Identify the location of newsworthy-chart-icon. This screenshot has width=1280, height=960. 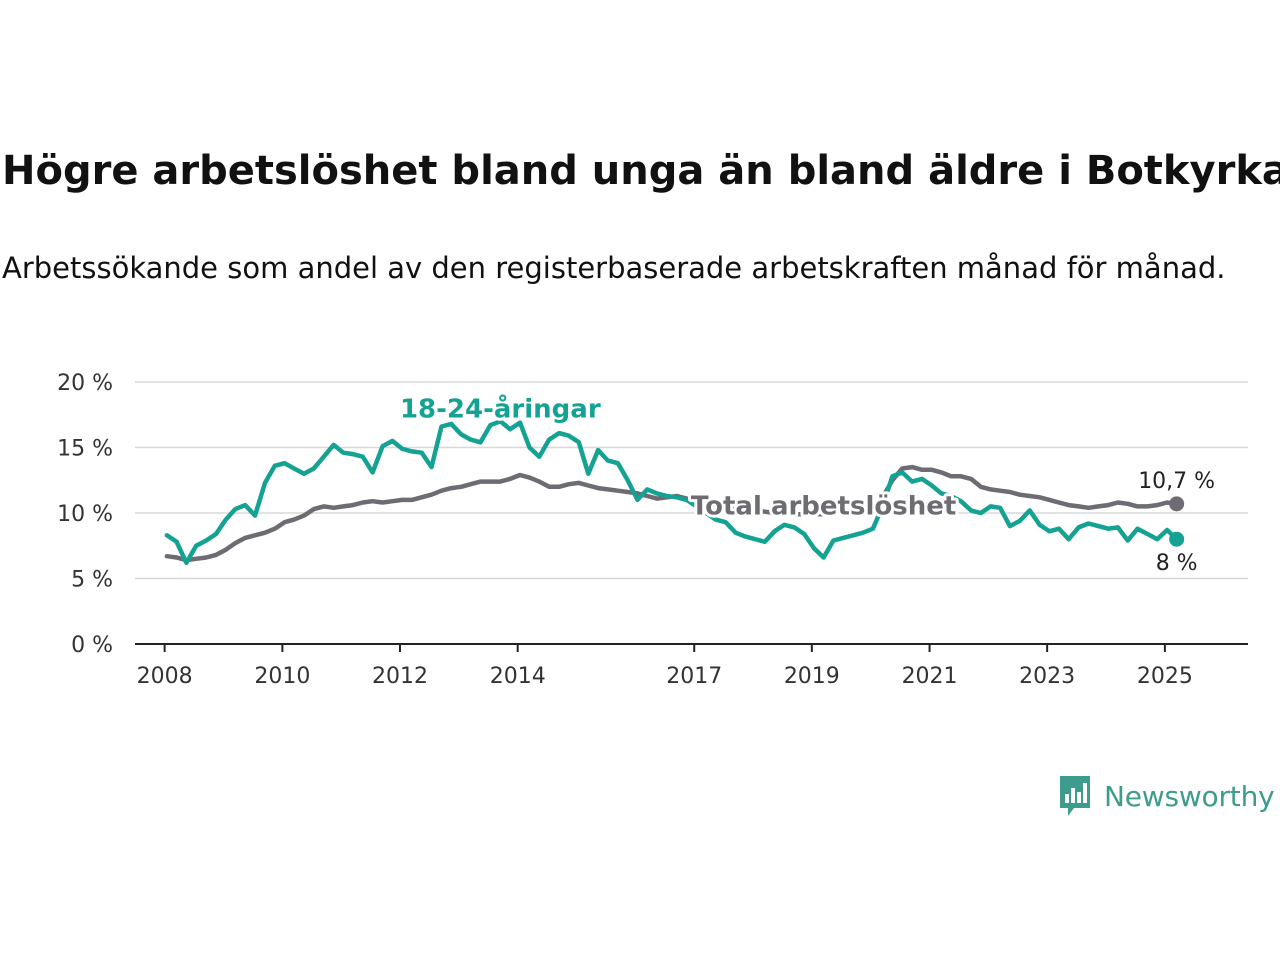
(1075, 796).